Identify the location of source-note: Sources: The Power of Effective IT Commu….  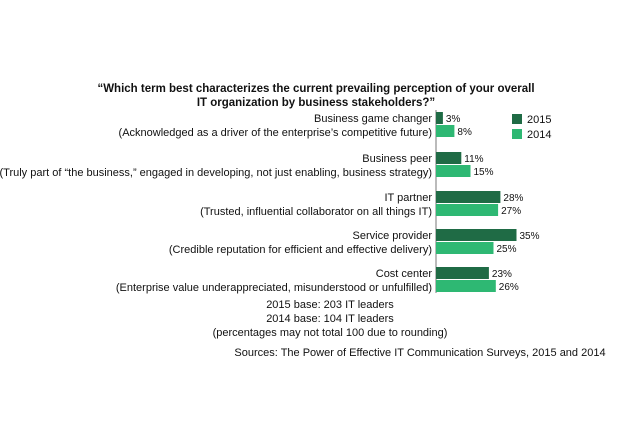
(419, 353).